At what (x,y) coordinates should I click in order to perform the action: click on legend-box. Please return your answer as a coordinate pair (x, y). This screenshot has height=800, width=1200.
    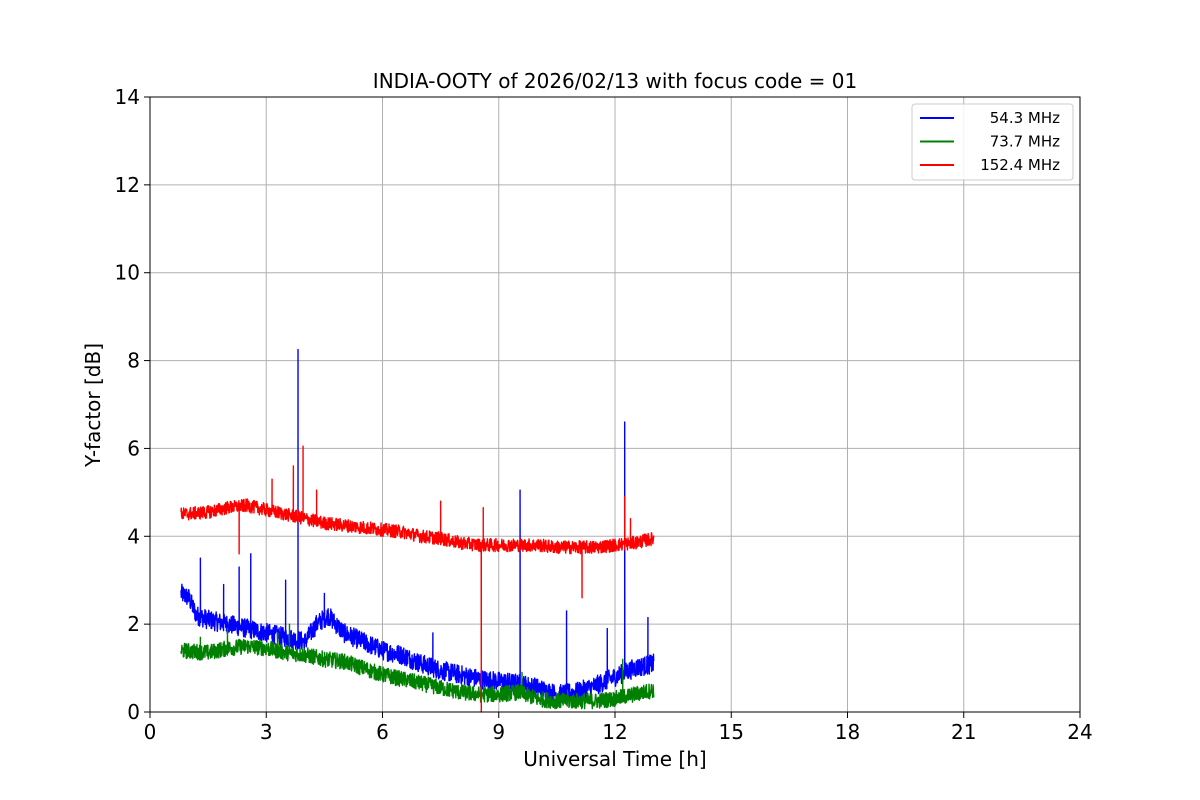
    Looking at the image, I should click on (992, 142).